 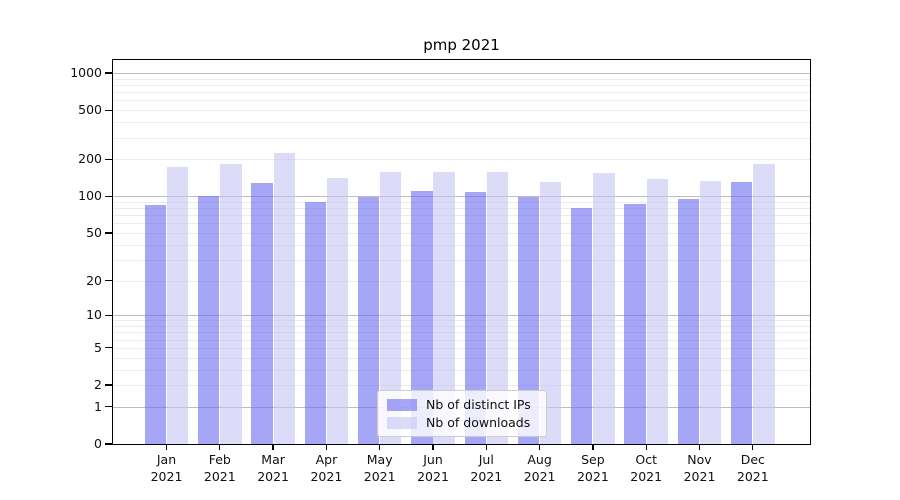 I want to click on x-tick-label-oct: Oct 2021, so click(x=646, y=468).